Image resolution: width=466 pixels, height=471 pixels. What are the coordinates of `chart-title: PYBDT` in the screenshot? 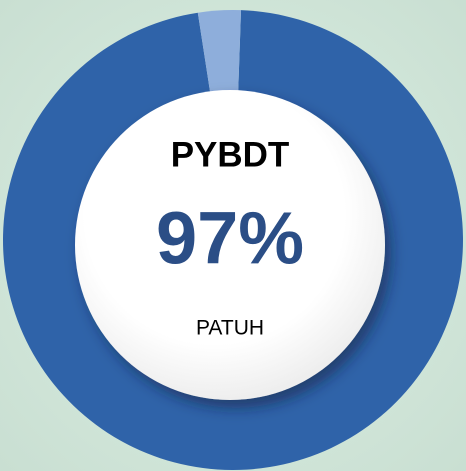 It's located at (230, 154).